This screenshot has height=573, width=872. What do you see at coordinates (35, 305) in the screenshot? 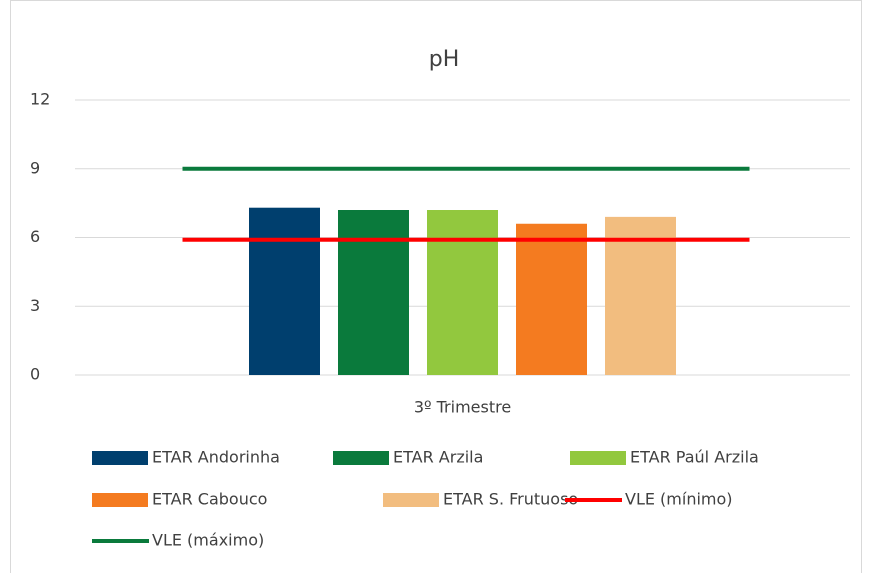
I see `y-tick-label: 3` at bounding box center [35, 305].